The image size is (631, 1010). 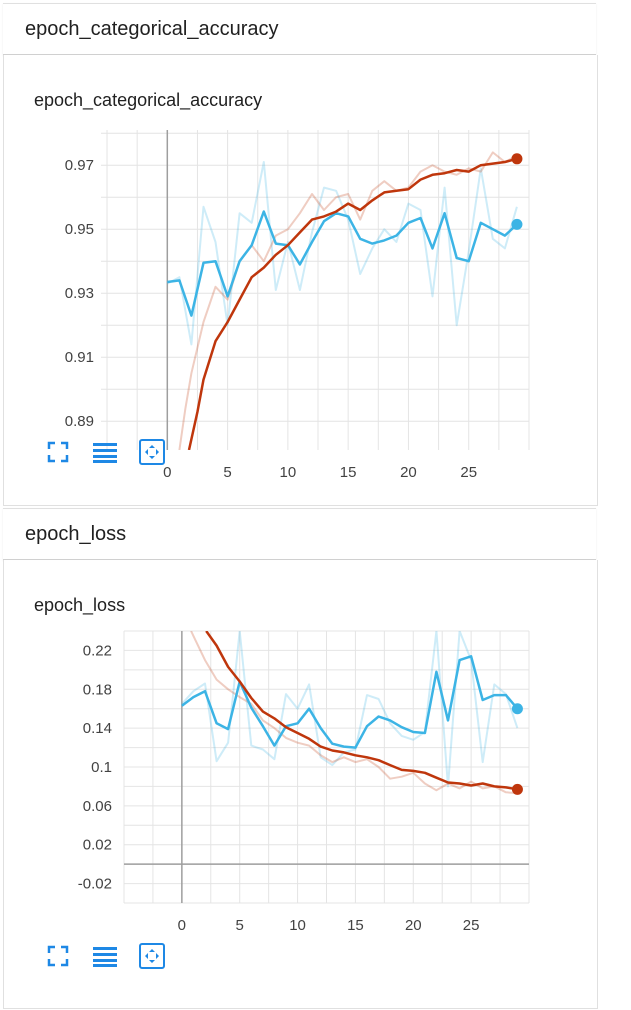 What do you see at coordinates (79, 357) in the screenshot?
I see `y-tick-label: 0.91` at bounding box center [79, 357].